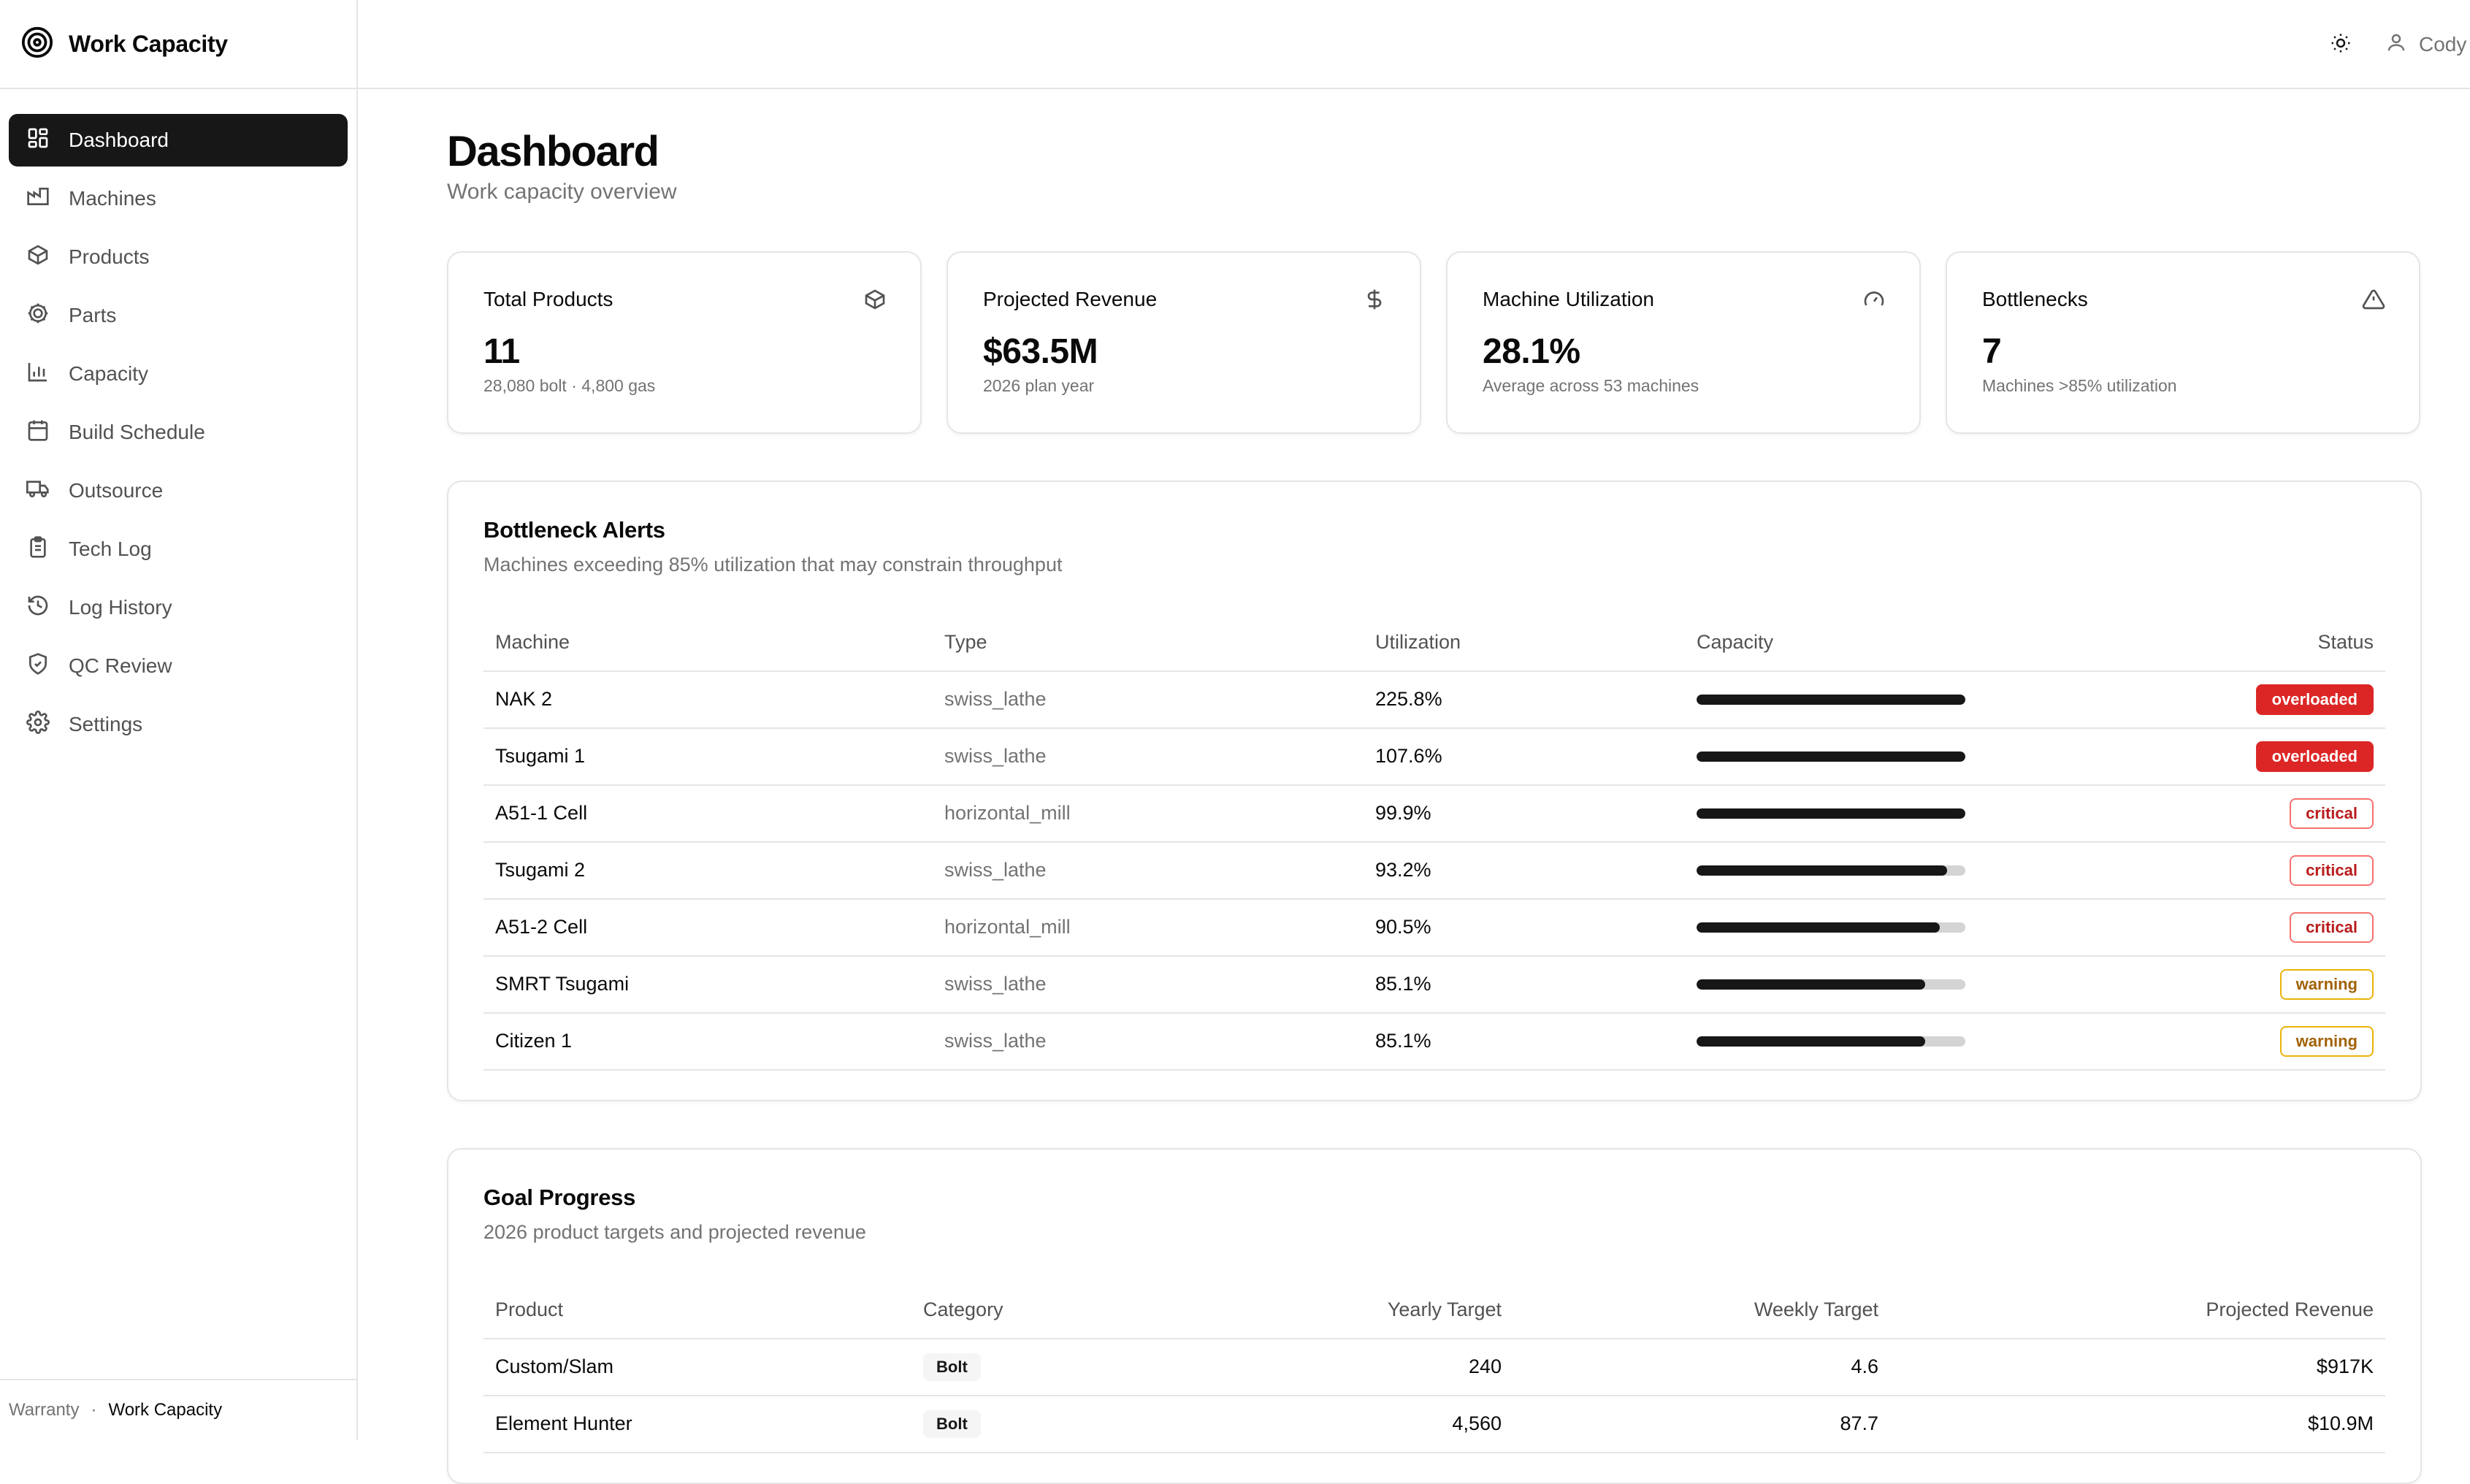  I want to click on table-row: NAK 2 swiss_lathe 225.8% overloaded, so click(1434, 699).